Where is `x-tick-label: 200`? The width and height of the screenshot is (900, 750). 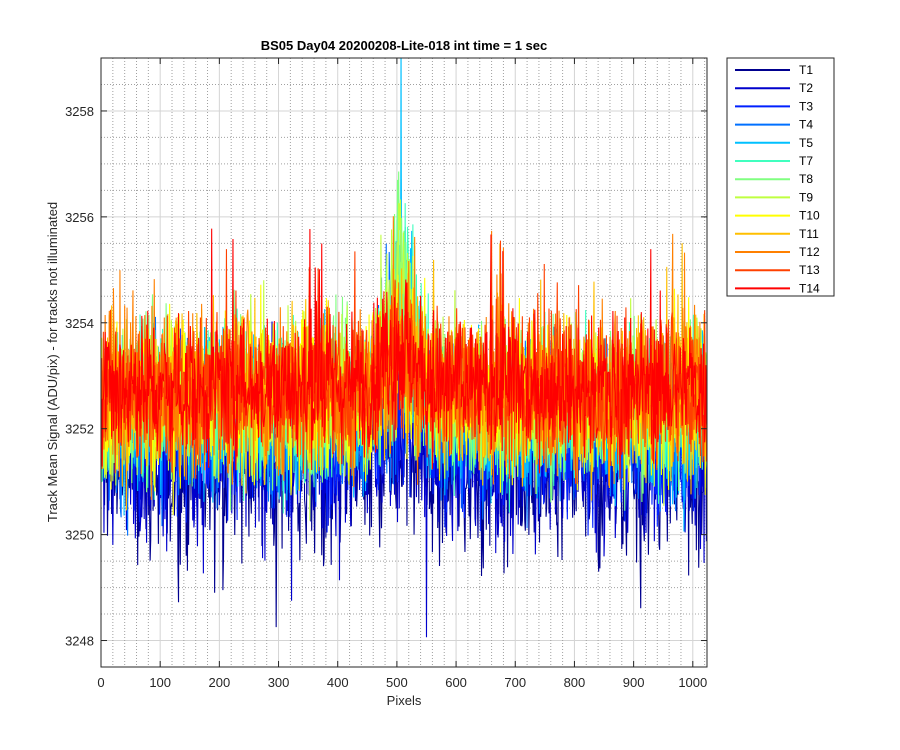 x-tick-label: 200 is located at coordinates (220, 682).